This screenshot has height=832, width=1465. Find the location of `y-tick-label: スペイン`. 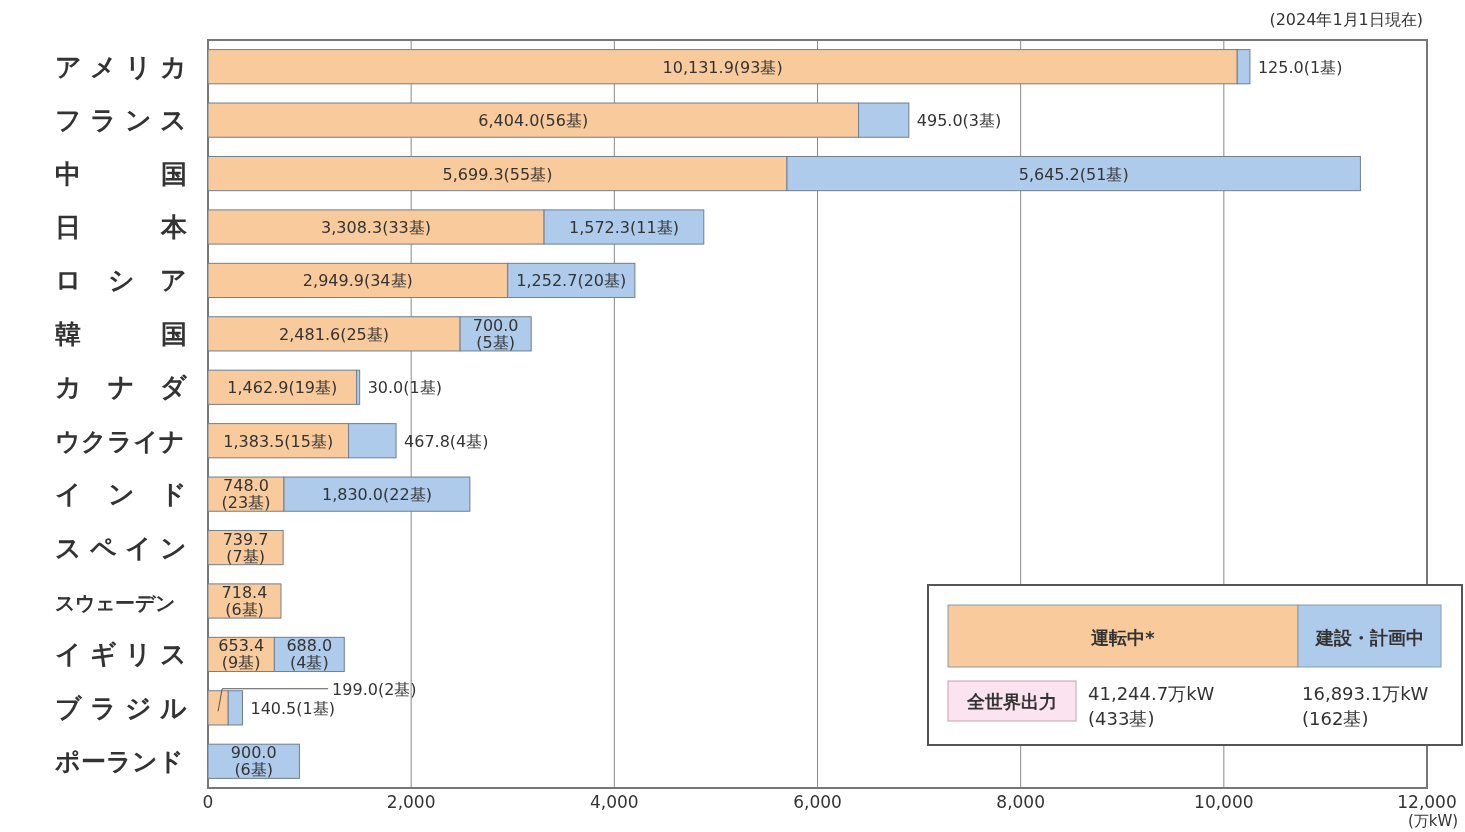

y-tick-label: スペイン is located at coordinates (121, 547).